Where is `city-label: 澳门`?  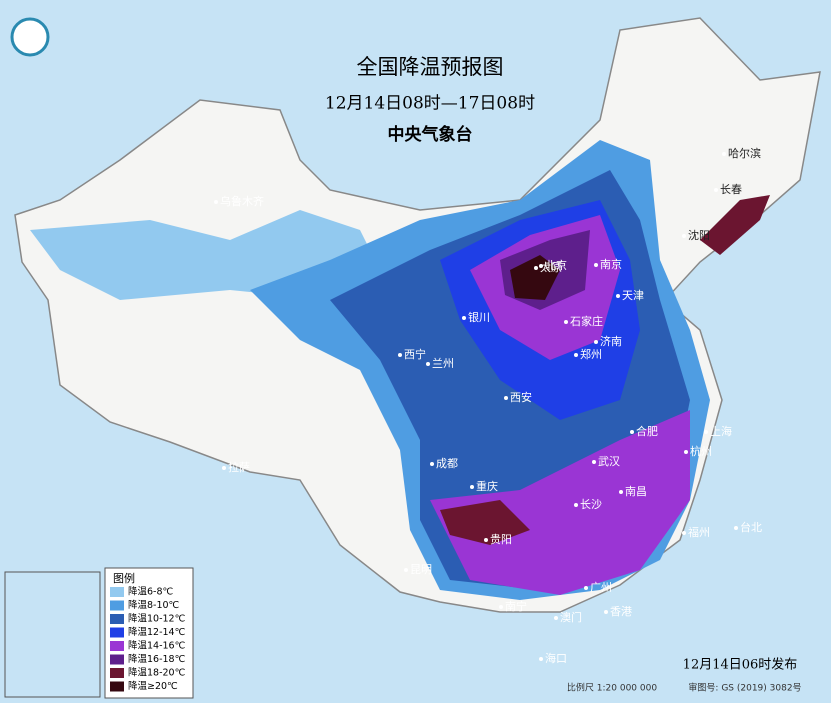
city-label: 澳门 is located at coordinates (571, 617).